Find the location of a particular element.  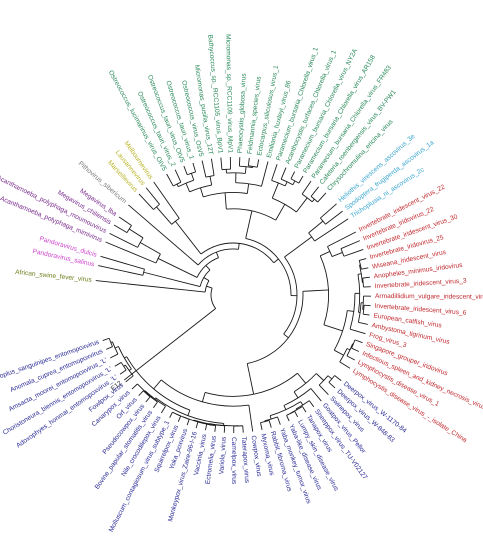

leaf-label: Phaeocystis_globosa_virus is located at coordinates (242, 113).